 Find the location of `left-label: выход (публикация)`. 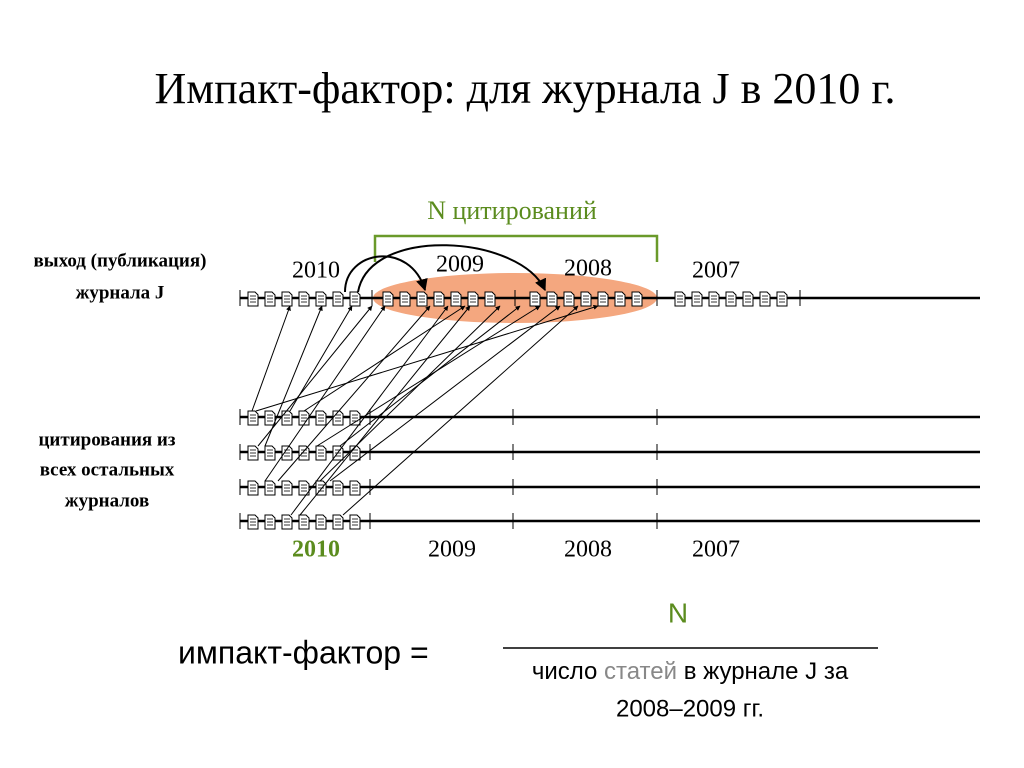

left-label: выход (публикация) is located at coordinates (119, 260).